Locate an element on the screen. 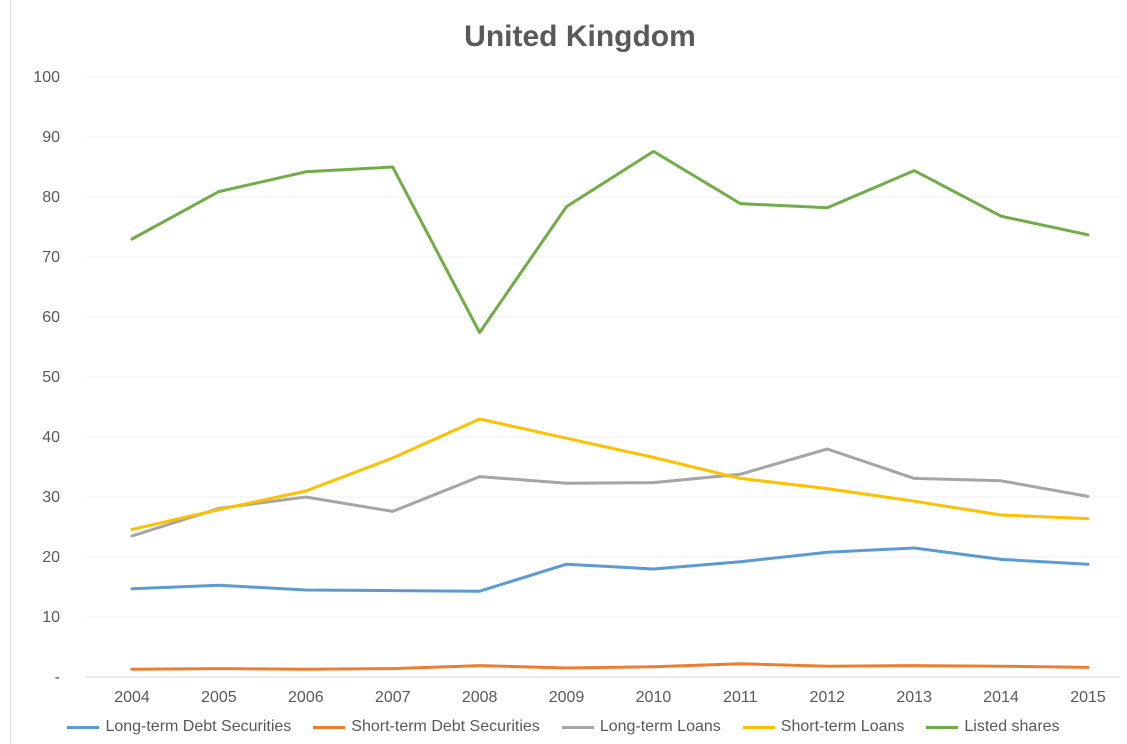 The image size is (1127, 744). x-tick-label: 2009 is located at coordinates (567, 697).